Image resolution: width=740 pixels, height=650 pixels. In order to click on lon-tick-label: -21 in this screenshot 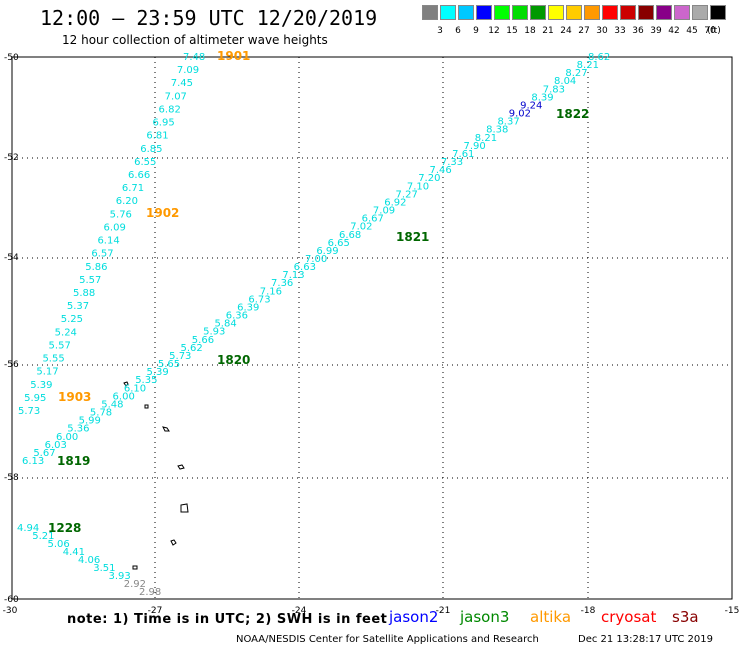, I will do `click(443, 611)`.